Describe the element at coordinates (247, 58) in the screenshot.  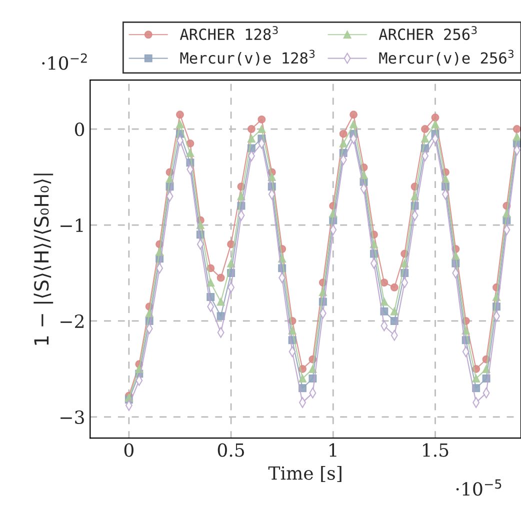
I see `legend-label: Mercur(v)e 128$^{3}$` at that location.